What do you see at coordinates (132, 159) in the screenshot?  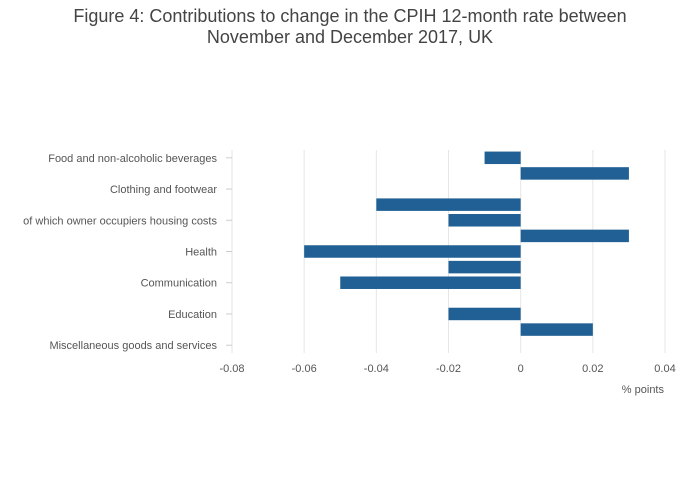 I see `y-category-label: Food and non-alcoholic beverages` at bounding box center [132, 159].